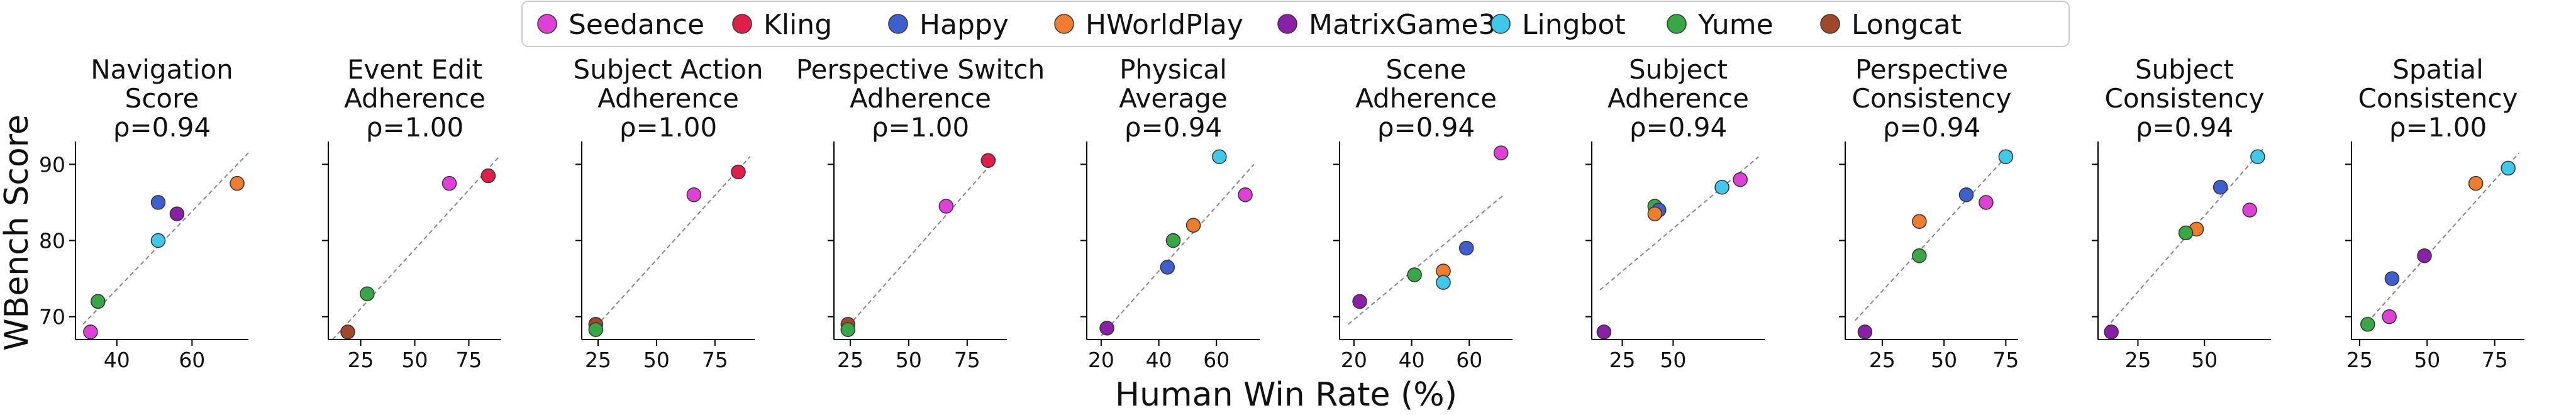  I want to click on legend-item-yume: Yume, so click(1720, 25).